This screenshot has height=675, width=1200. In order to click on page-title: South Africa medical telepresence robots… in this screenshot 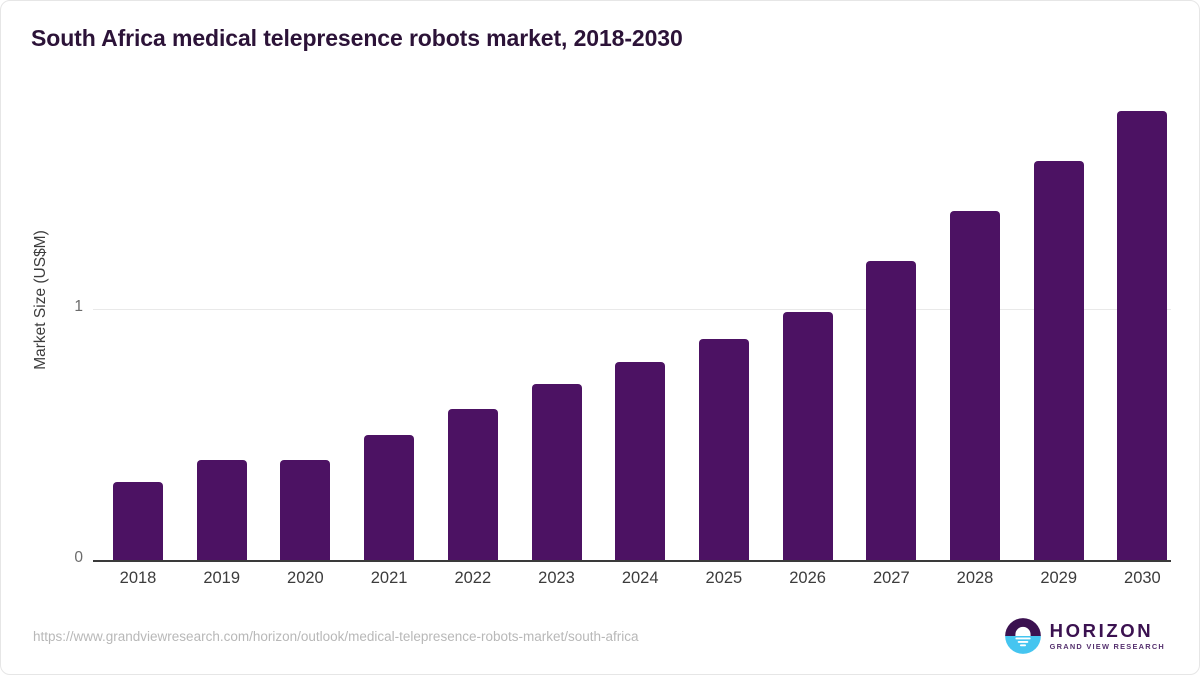, I will do `click(357, 38)`.